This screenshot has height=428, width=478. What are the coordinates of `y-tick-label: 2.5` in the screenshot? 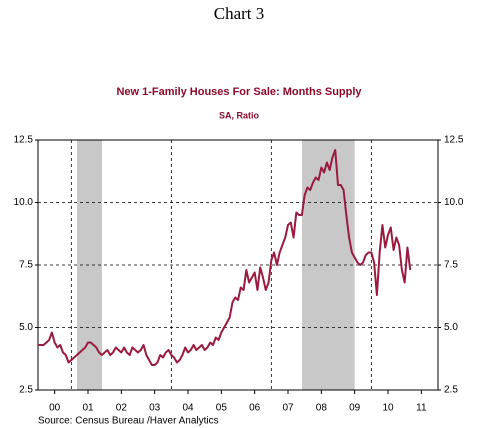 It's located at (26, 390).